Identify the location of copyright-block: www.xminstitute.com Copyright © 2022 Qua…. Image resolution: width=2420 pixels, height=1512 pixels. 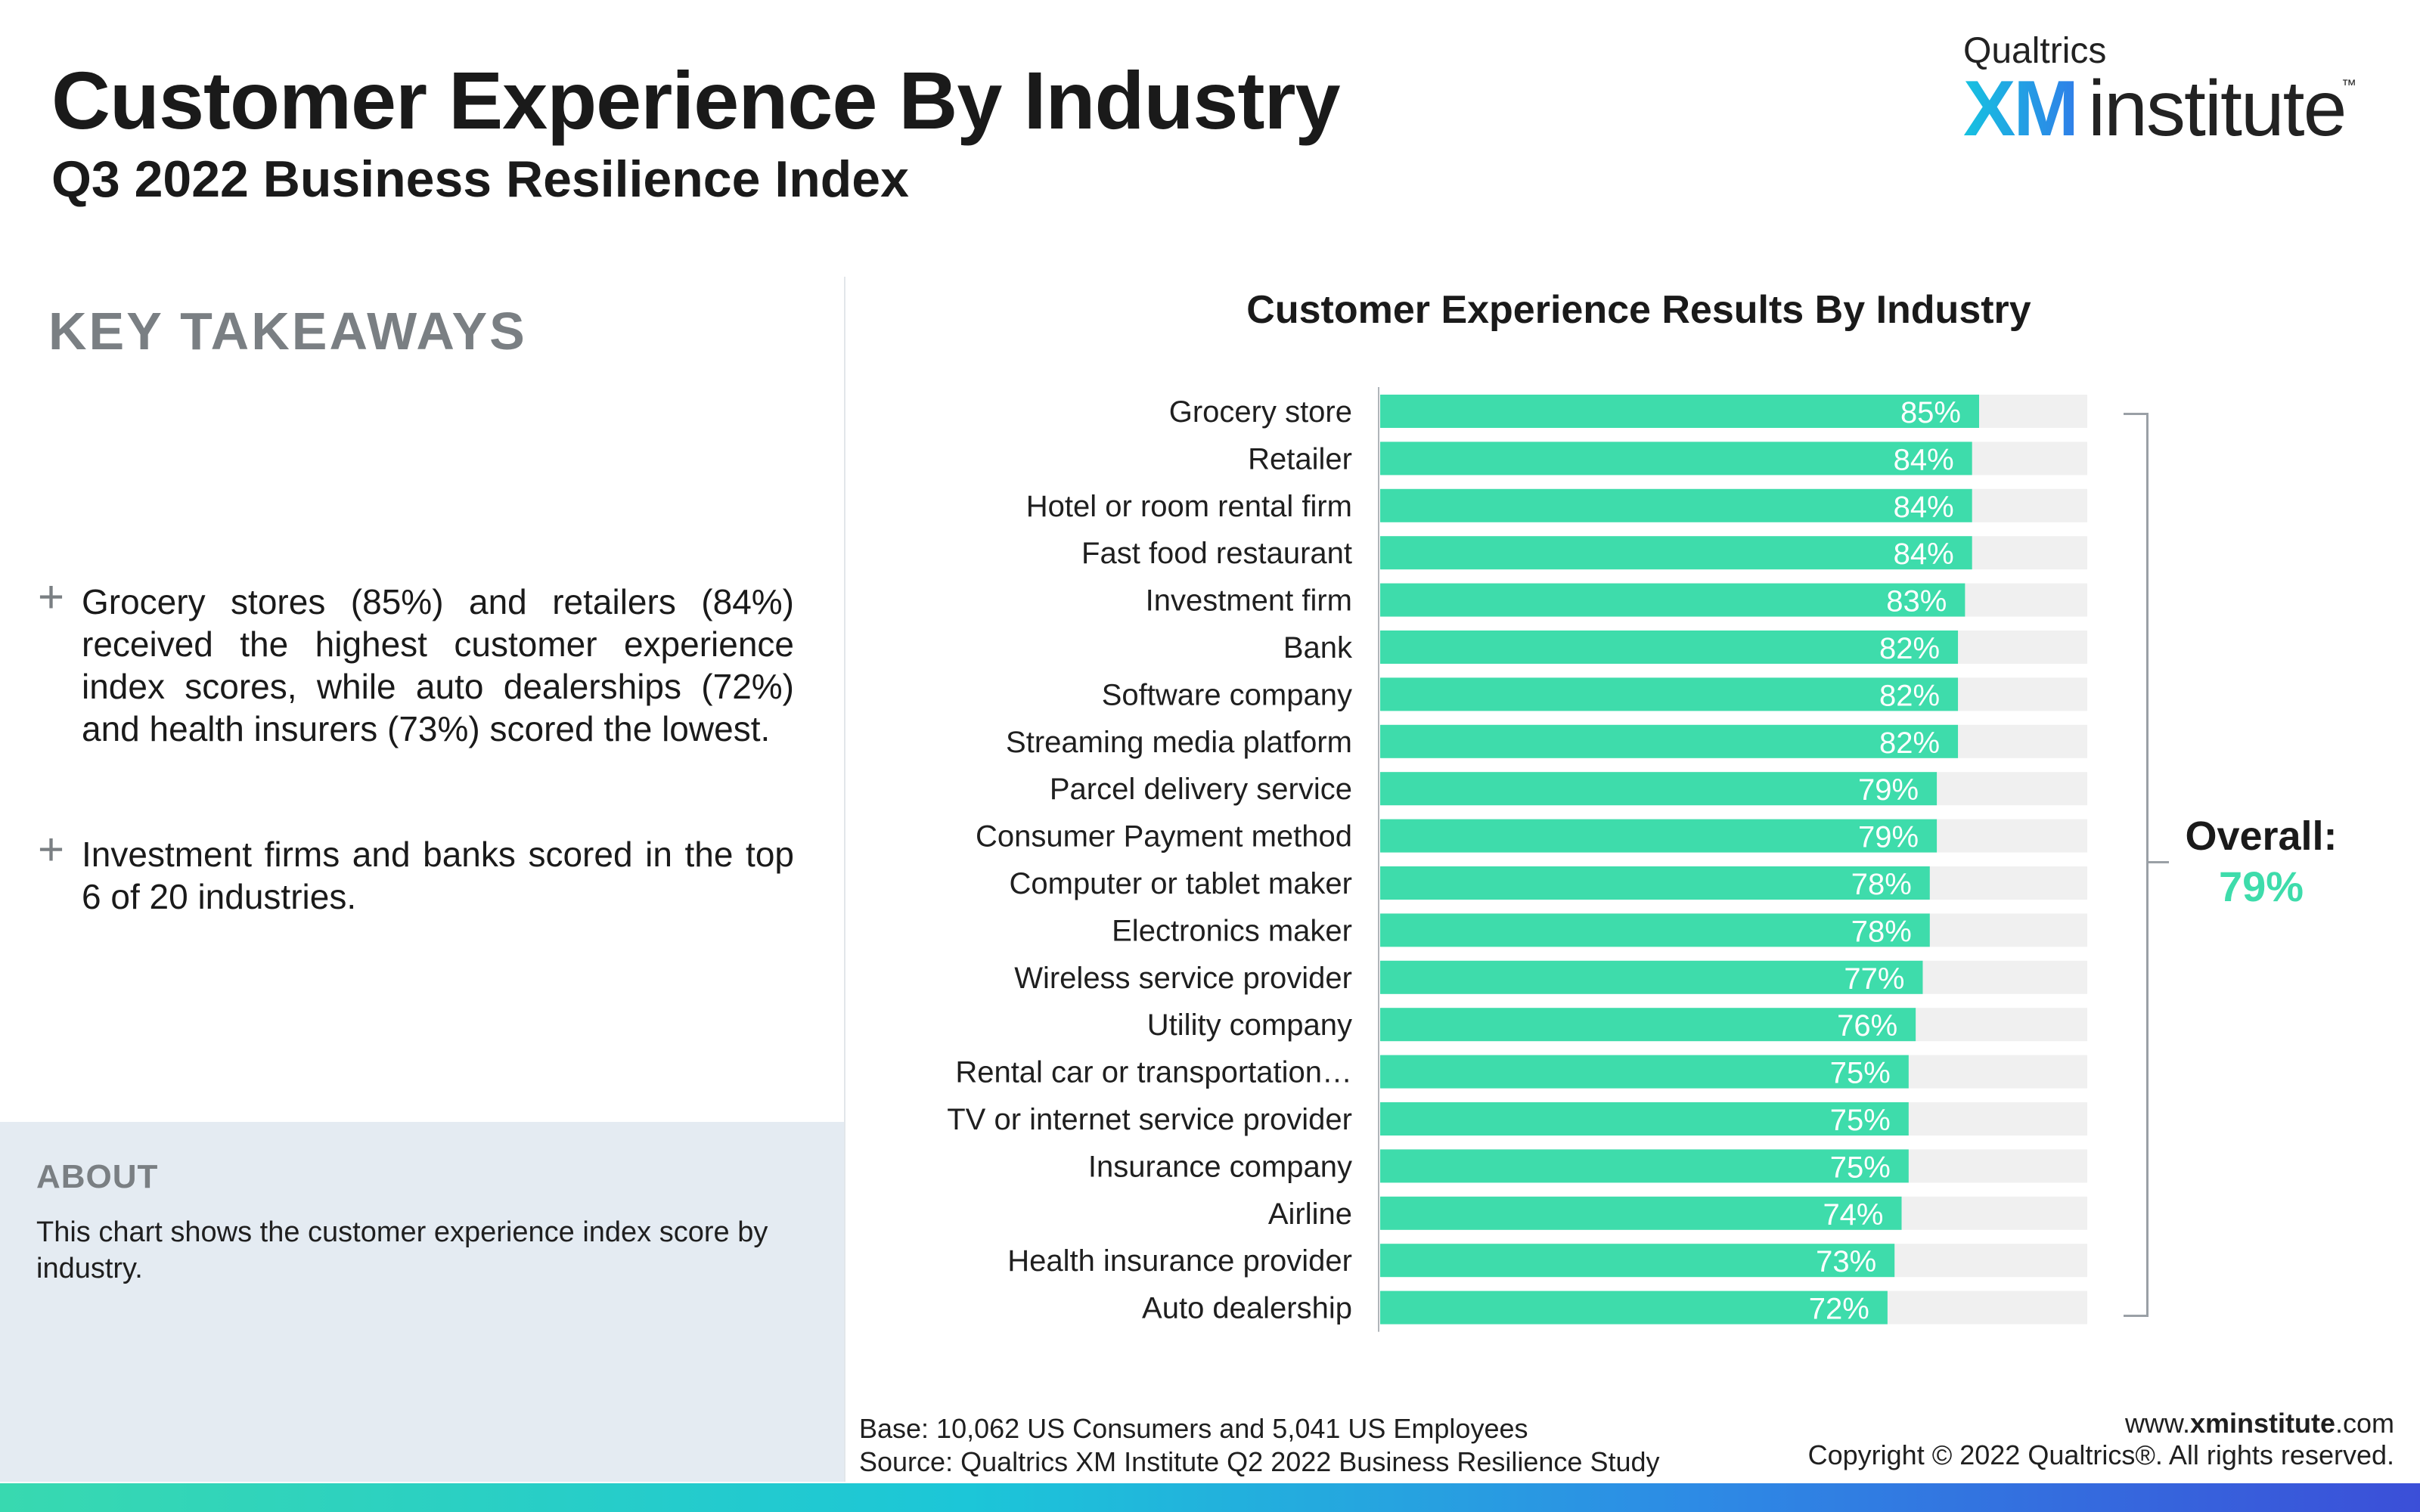
(2101, 1439).